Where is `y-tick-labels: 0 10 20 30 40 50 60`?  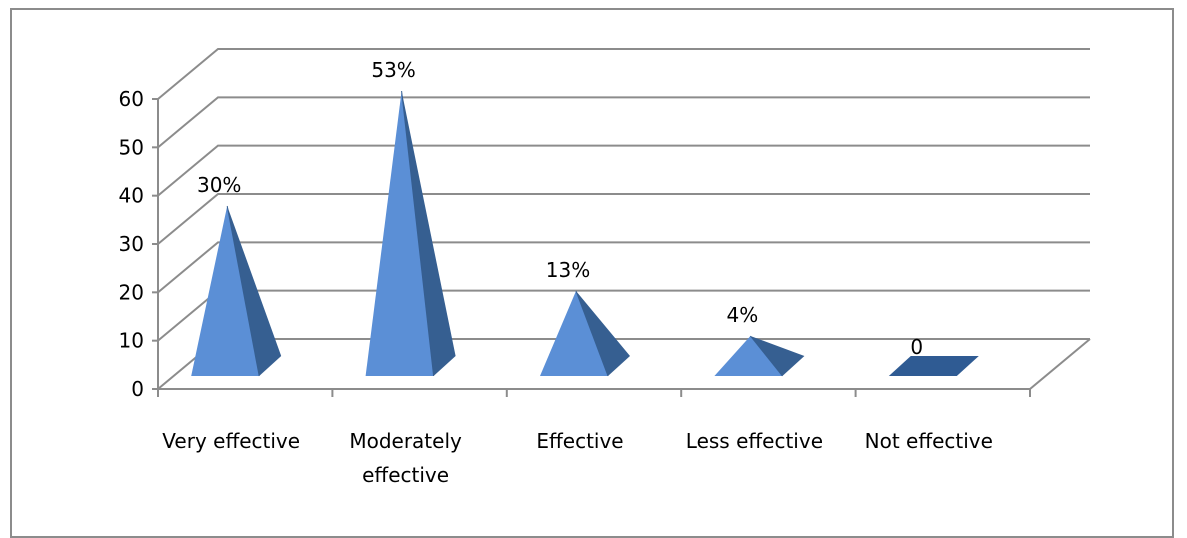
y-tick-labels: 0 10 20 30 40 50 60 is located at coordinates (131, 244).